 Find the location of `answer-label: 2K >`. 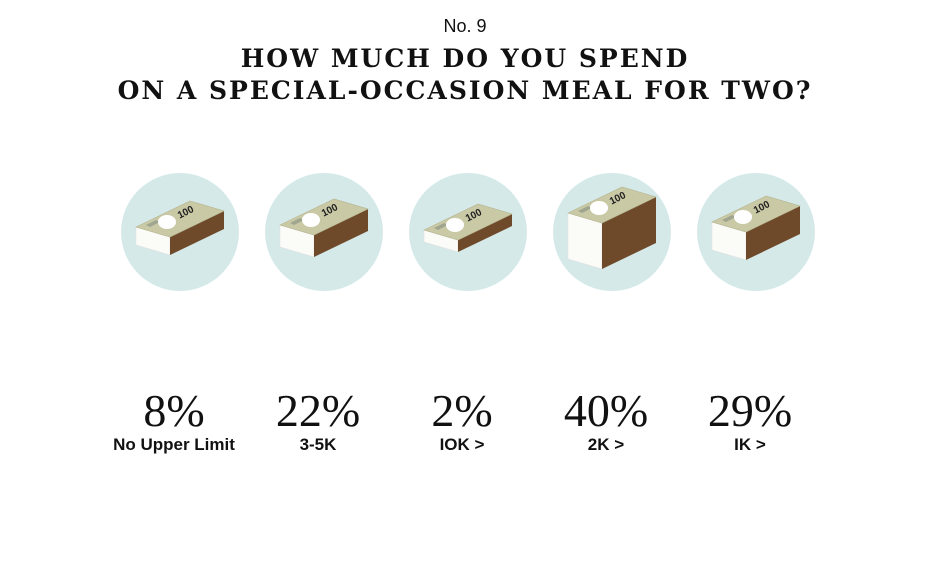

answer-label: 2K > is located at coordinates (606, 444).